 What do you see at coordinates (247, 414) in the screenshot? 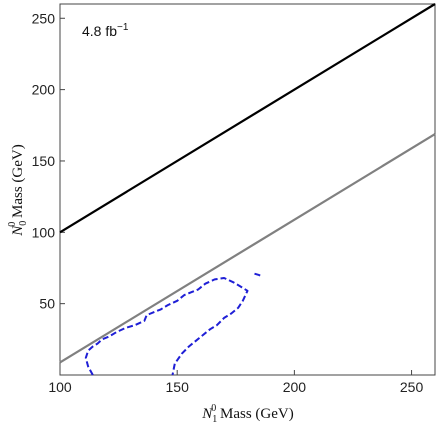
I see `x-axis-label: N10 Mass (GeV)` at bounding box center [247, 414].